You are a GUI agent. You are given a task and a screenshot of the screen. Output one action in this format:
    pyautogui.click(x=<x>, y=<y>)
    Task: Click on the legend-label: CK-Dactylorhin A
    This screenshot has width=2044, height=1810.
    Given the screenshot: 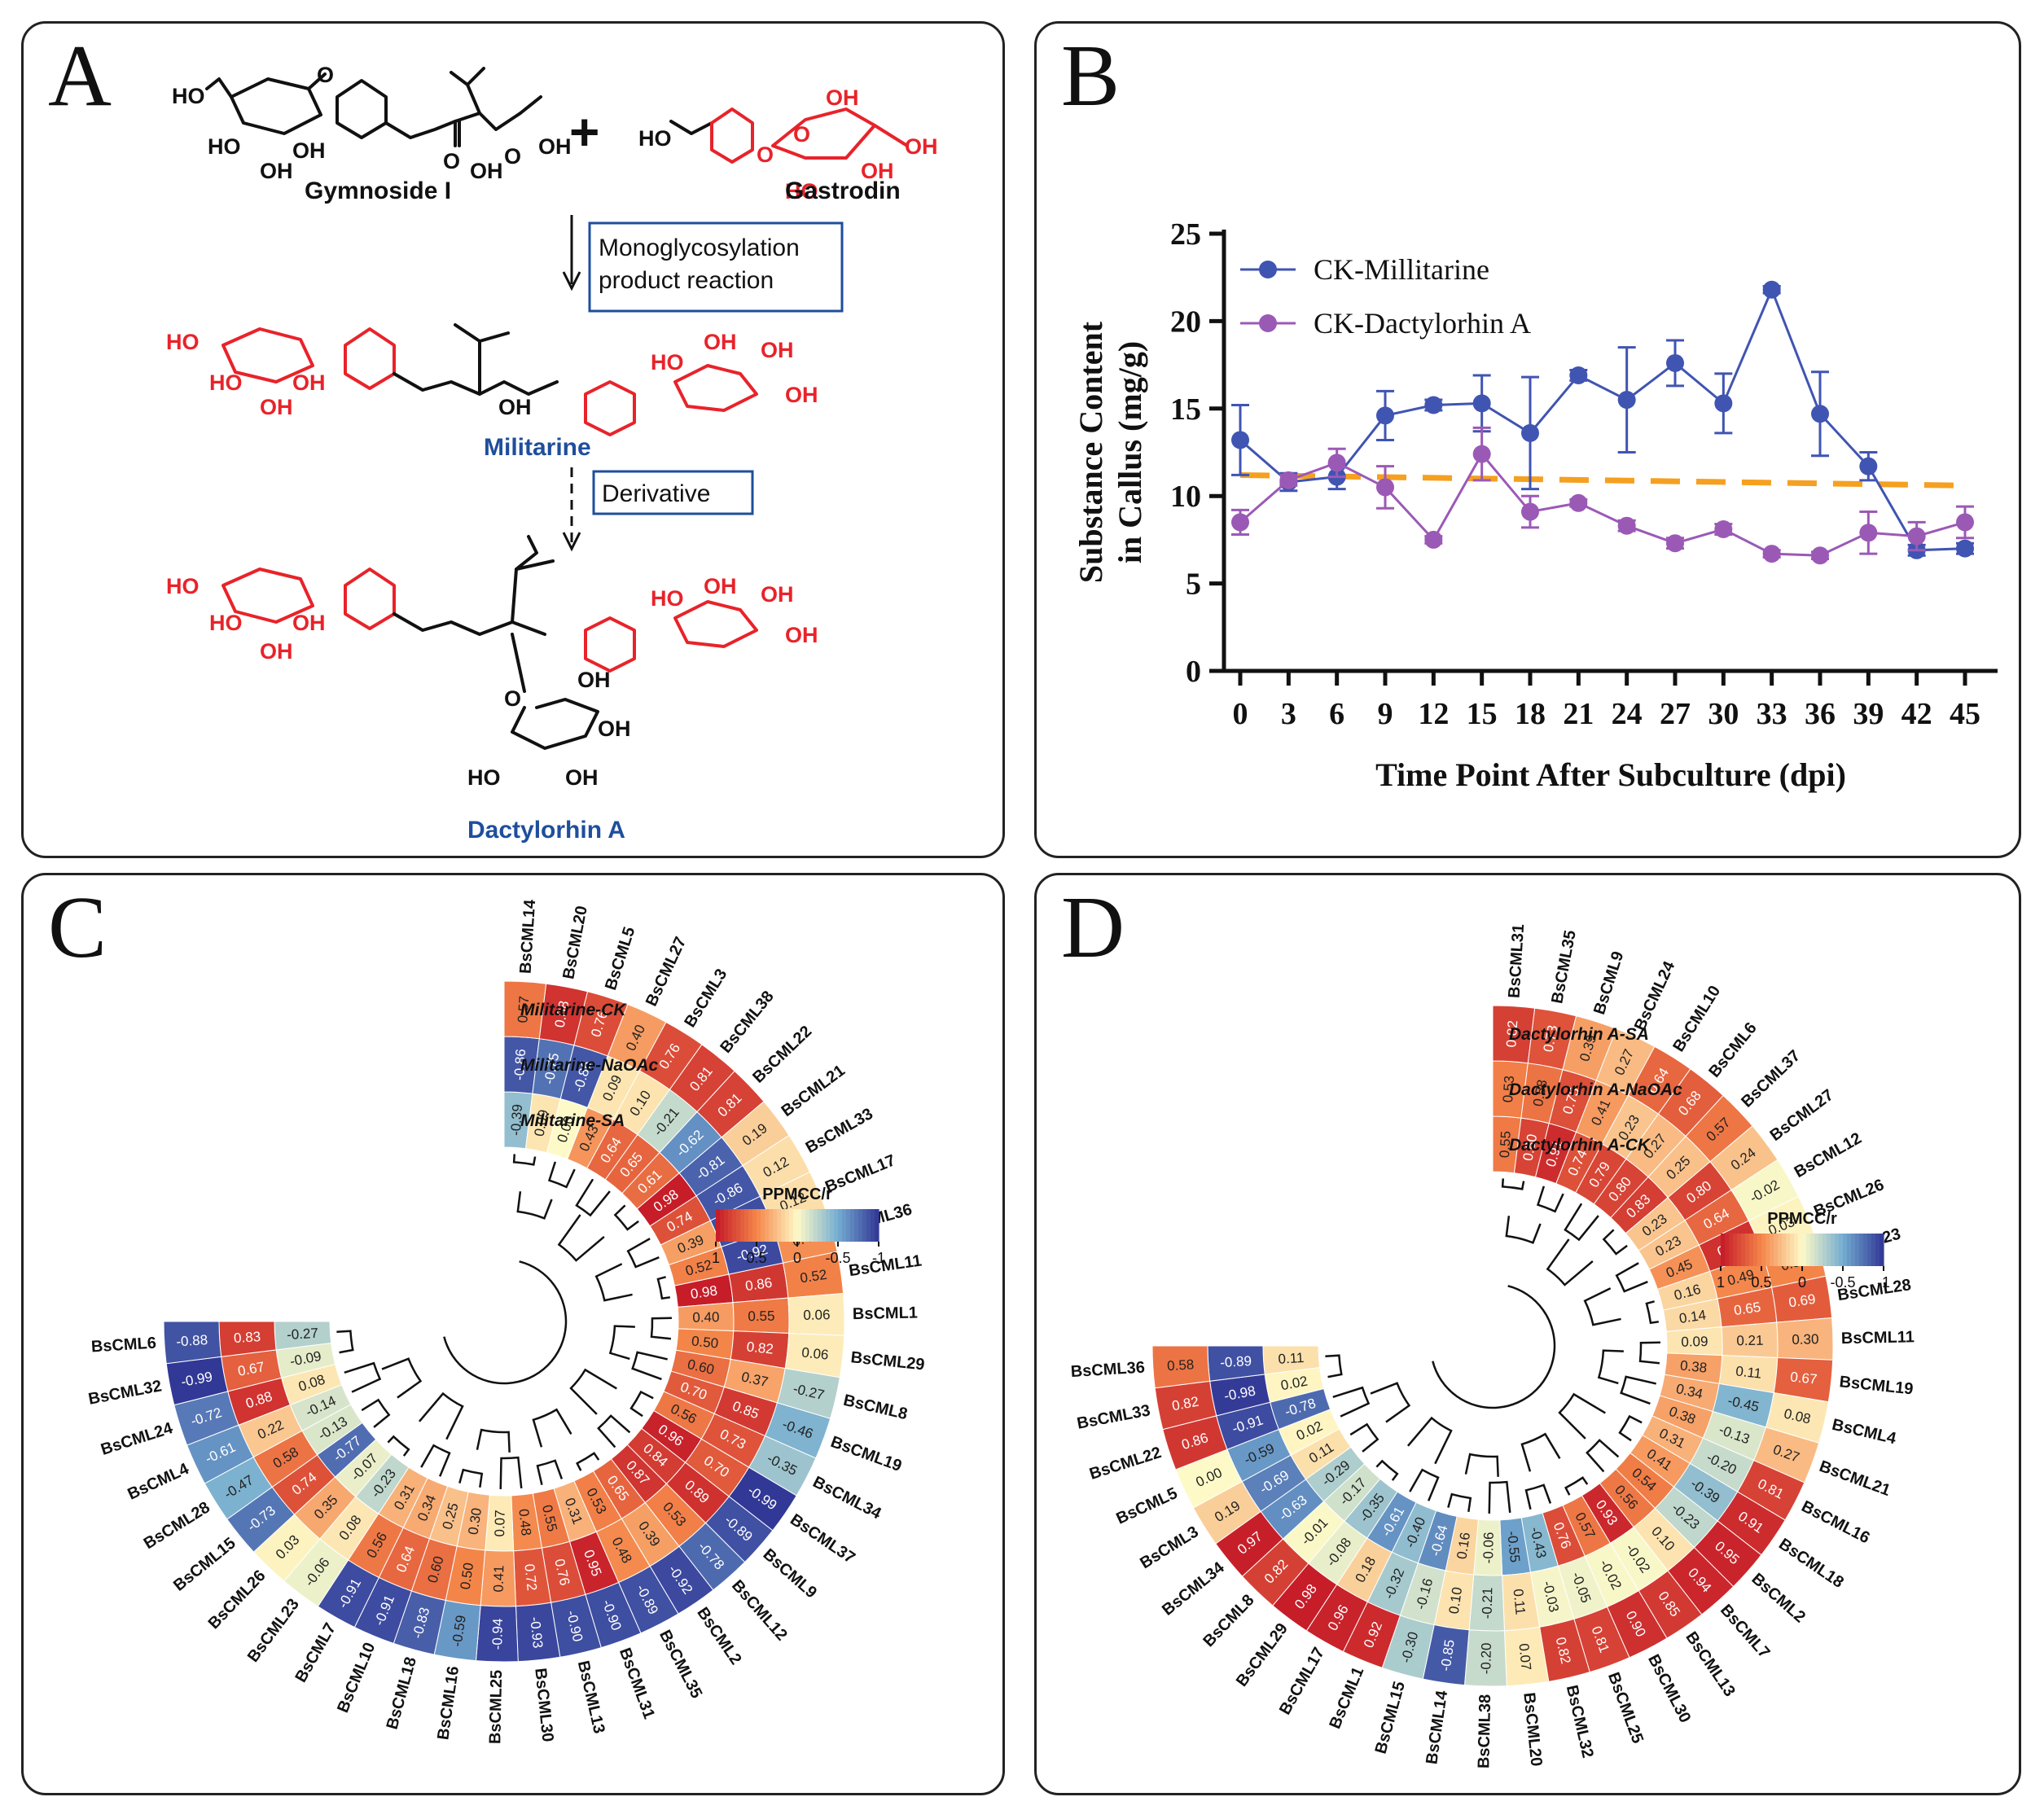 What is the action you would take?
    pyautogui.click(x=1422, y=323)
    